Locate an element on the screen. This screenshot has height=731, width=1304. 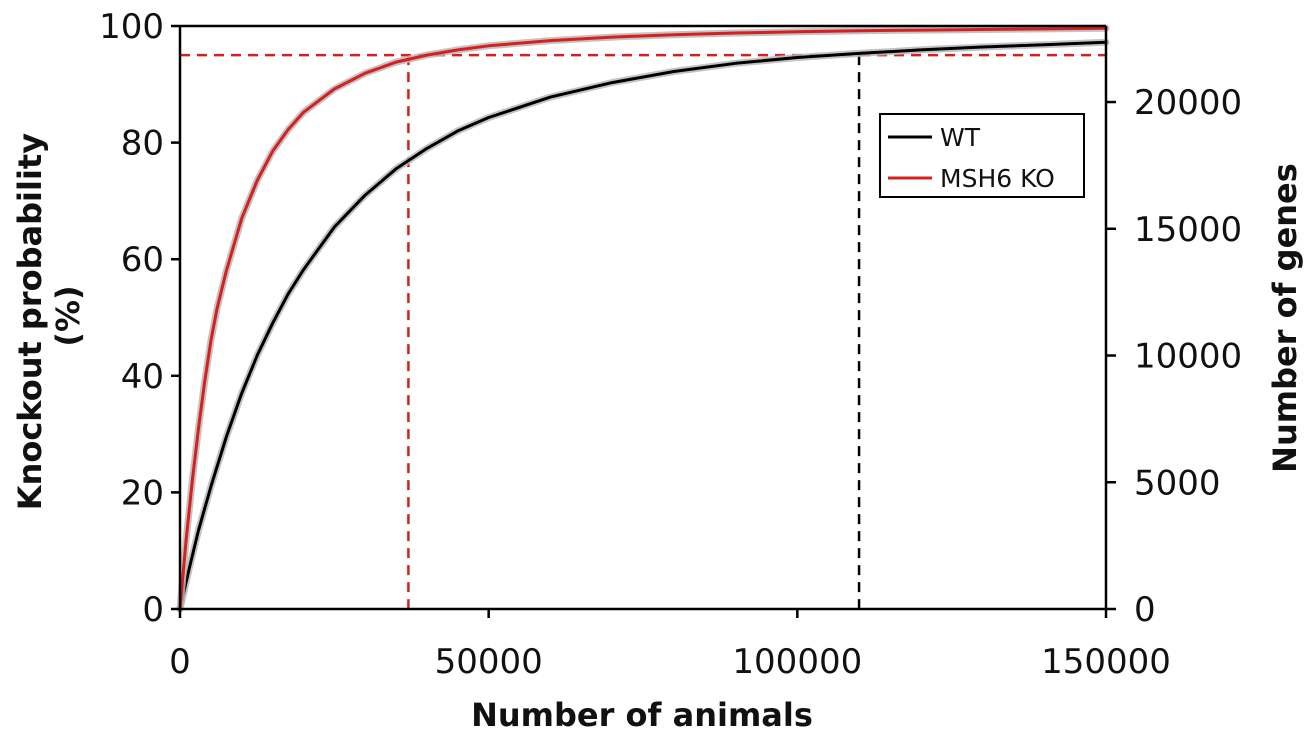
y2-axis-title: Number of genes is located at coordinates (1285, 318).